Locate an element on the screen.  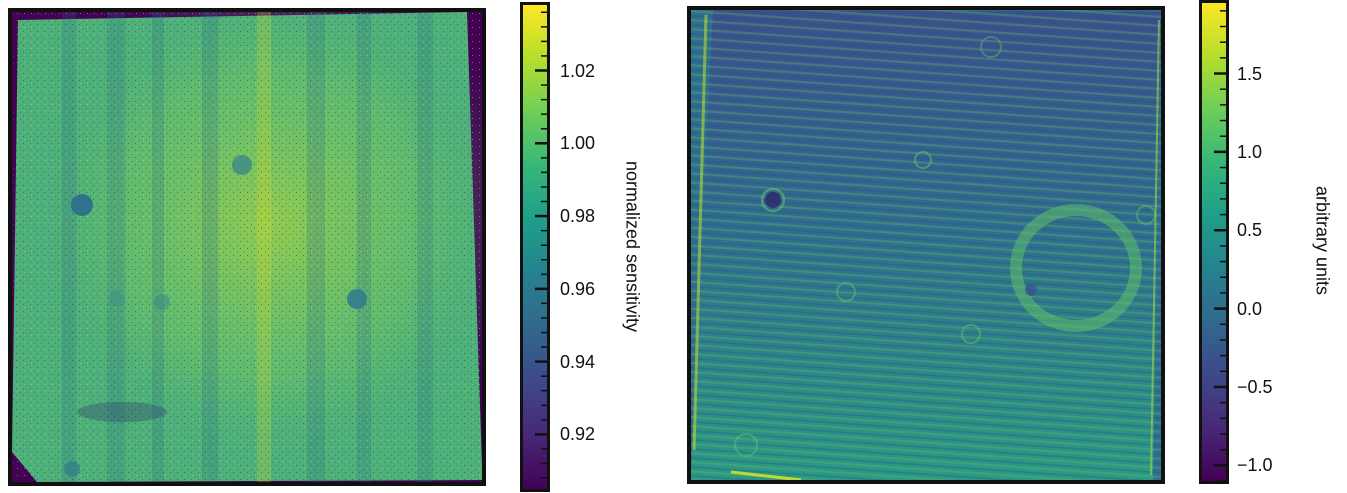
colorbar-tick-label: 0.92 is located at coordinates (578, 434).